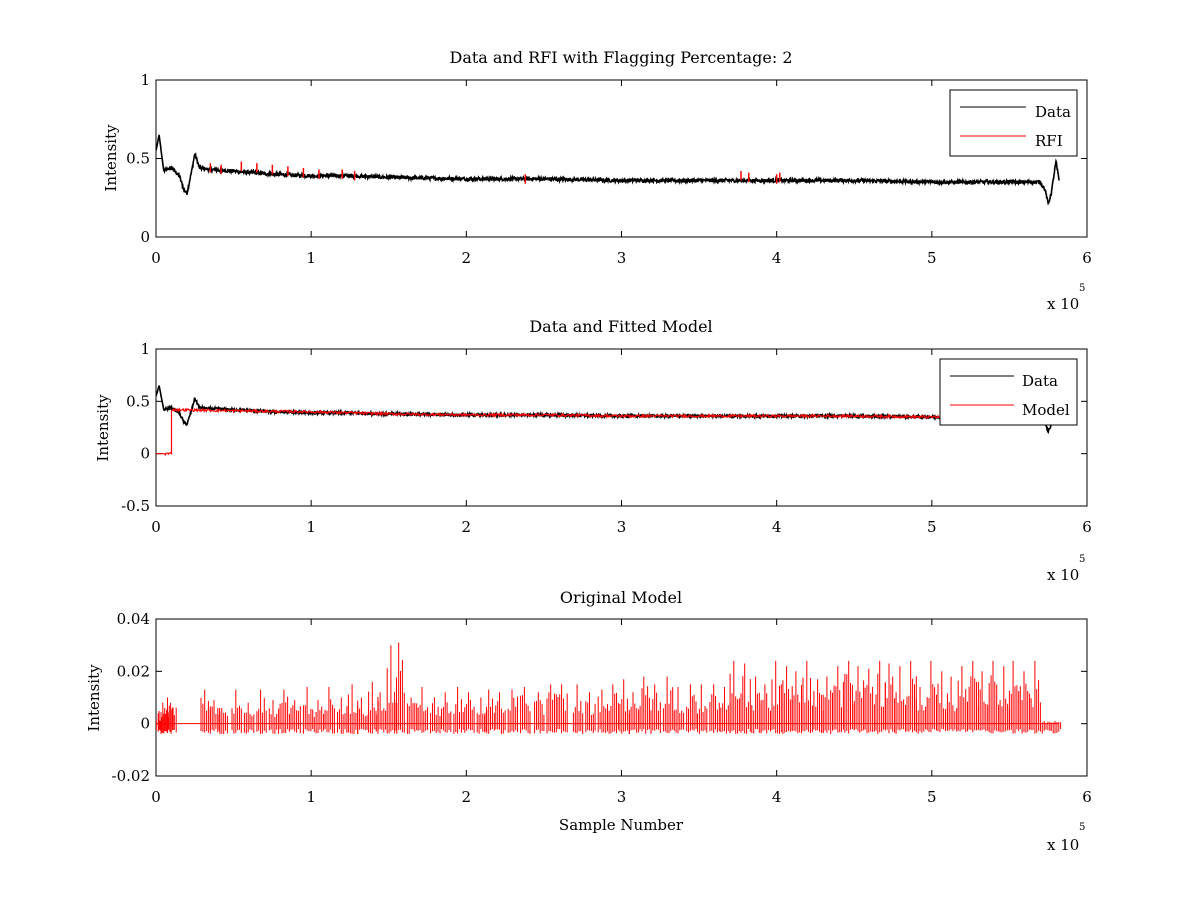  What do you see at coordinates (621, 427) in the screenshot?
I see `subplot-2-axes-box` at bounding box center [621, 427].